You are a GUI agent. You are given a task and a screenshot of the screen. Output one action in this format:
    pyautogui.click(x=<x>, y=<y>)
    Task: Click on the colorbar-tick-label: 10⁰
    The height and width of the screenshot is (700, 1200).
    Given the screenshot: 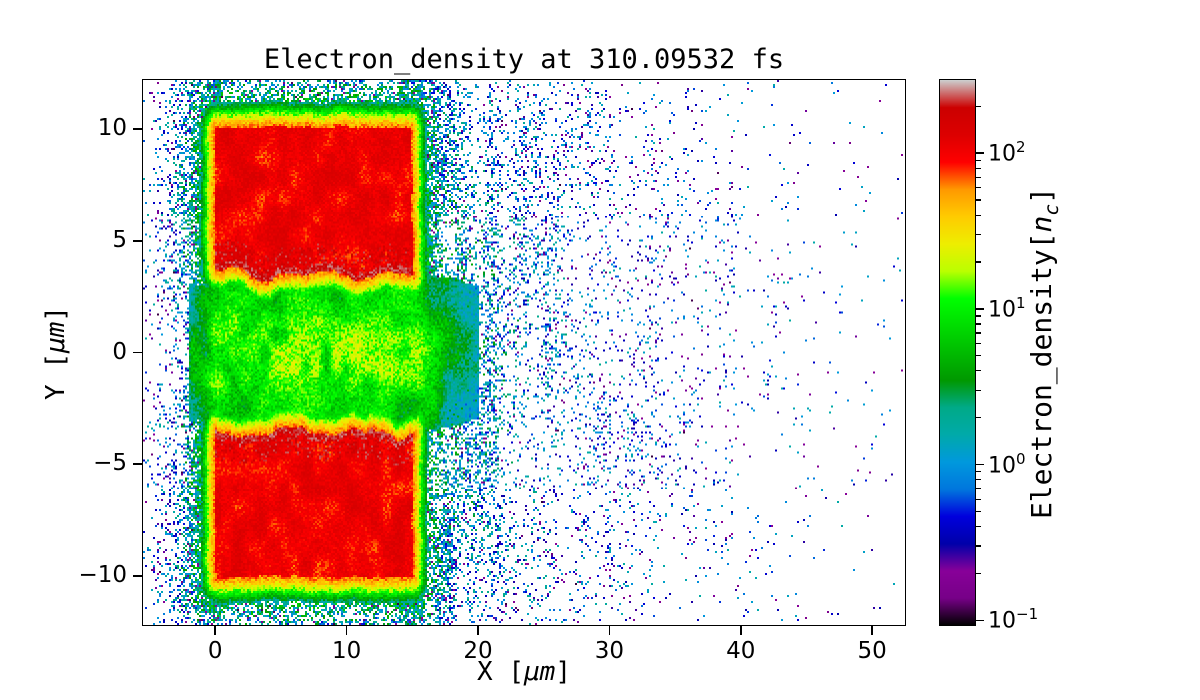 What is the action you would take?
    pyautogui.click(x=1007, y=463)
    